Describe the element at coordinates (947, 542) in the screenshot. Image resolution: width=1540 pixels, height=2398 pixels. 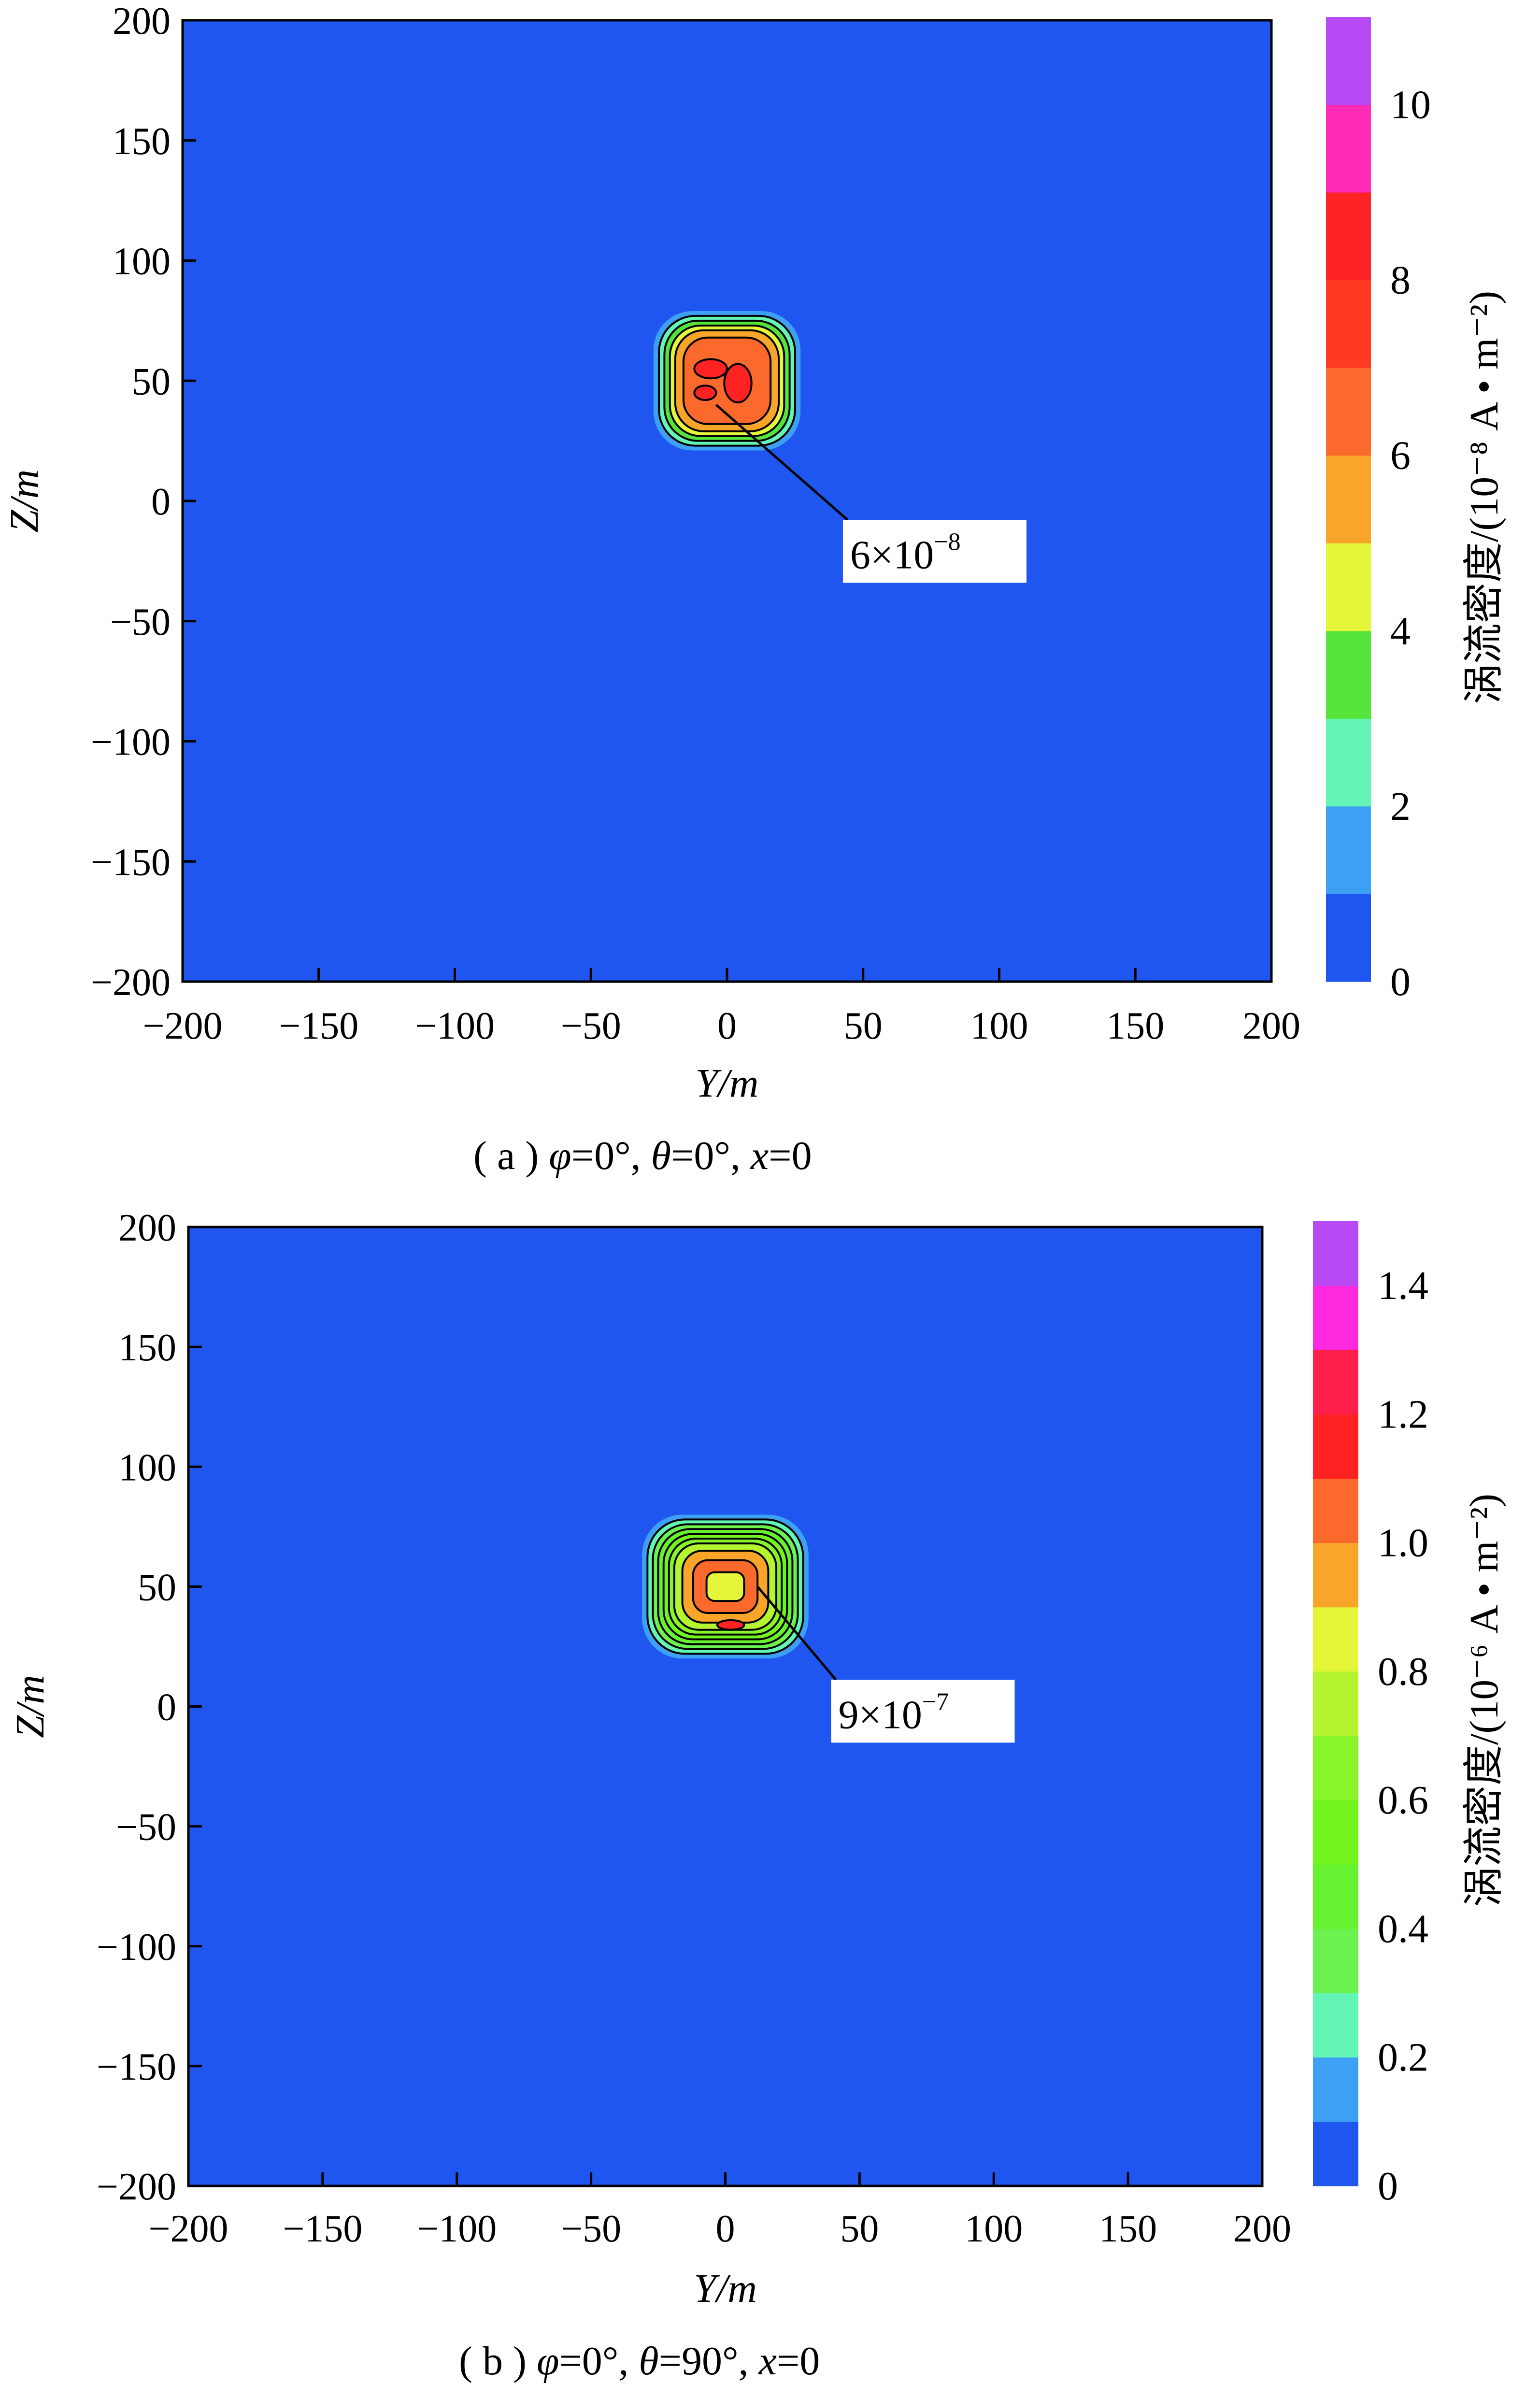
I see `annotation-label-exponent: −8` at that location.